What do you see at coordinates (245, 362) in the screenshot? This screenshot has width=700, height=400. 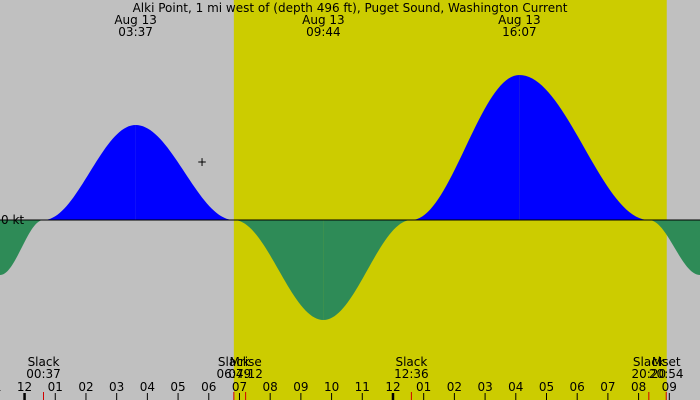 I see `event-label: Mrise` at bounding box center [245, 362].